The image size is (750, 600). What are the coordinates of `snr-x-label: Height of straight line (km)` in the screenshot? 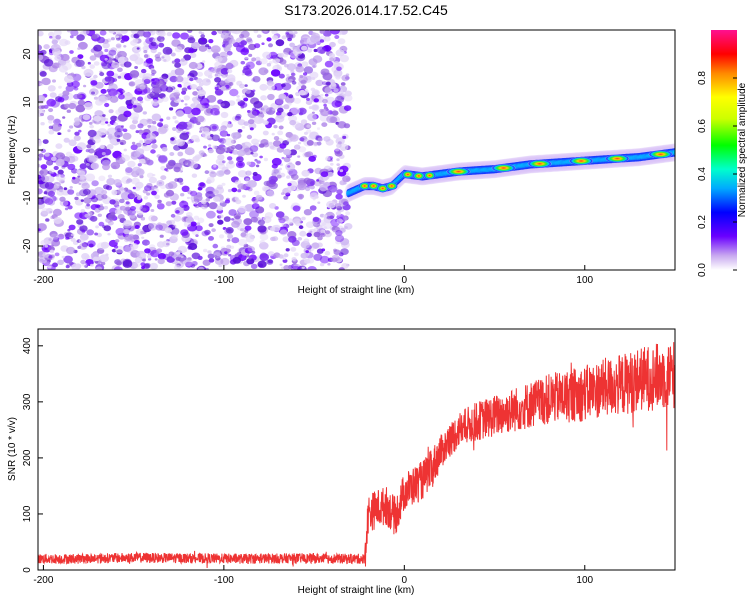 It's located at (356, 590).